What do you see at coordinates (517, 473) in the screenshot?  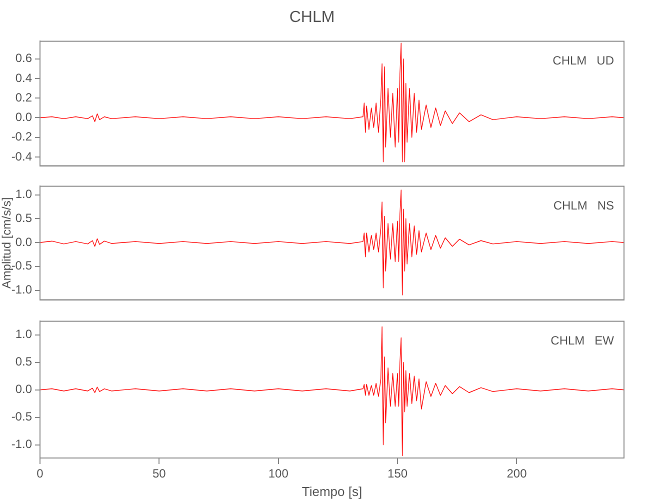 I see `x-tick-label: 200` at bounding box center [517, 473].